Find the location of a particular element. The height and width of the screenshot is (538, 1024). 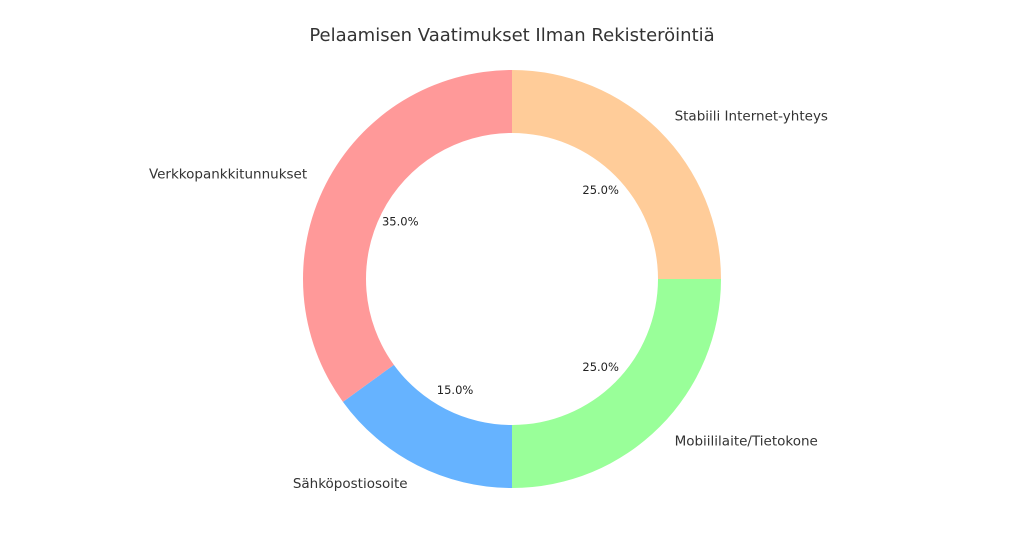

percent-label: 35.0% is located at coordinates (400, 222).